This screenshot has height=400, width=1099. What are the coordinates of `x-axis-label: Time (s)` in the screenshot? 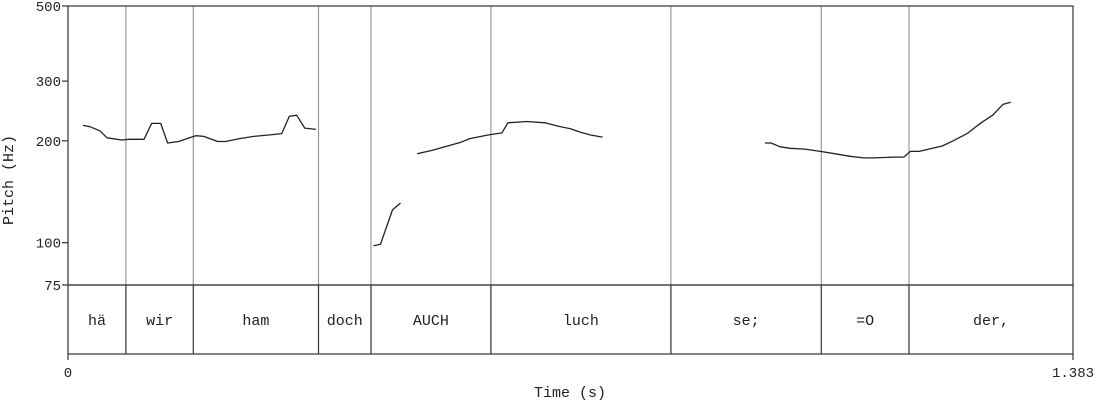 It's located at (570, 392).